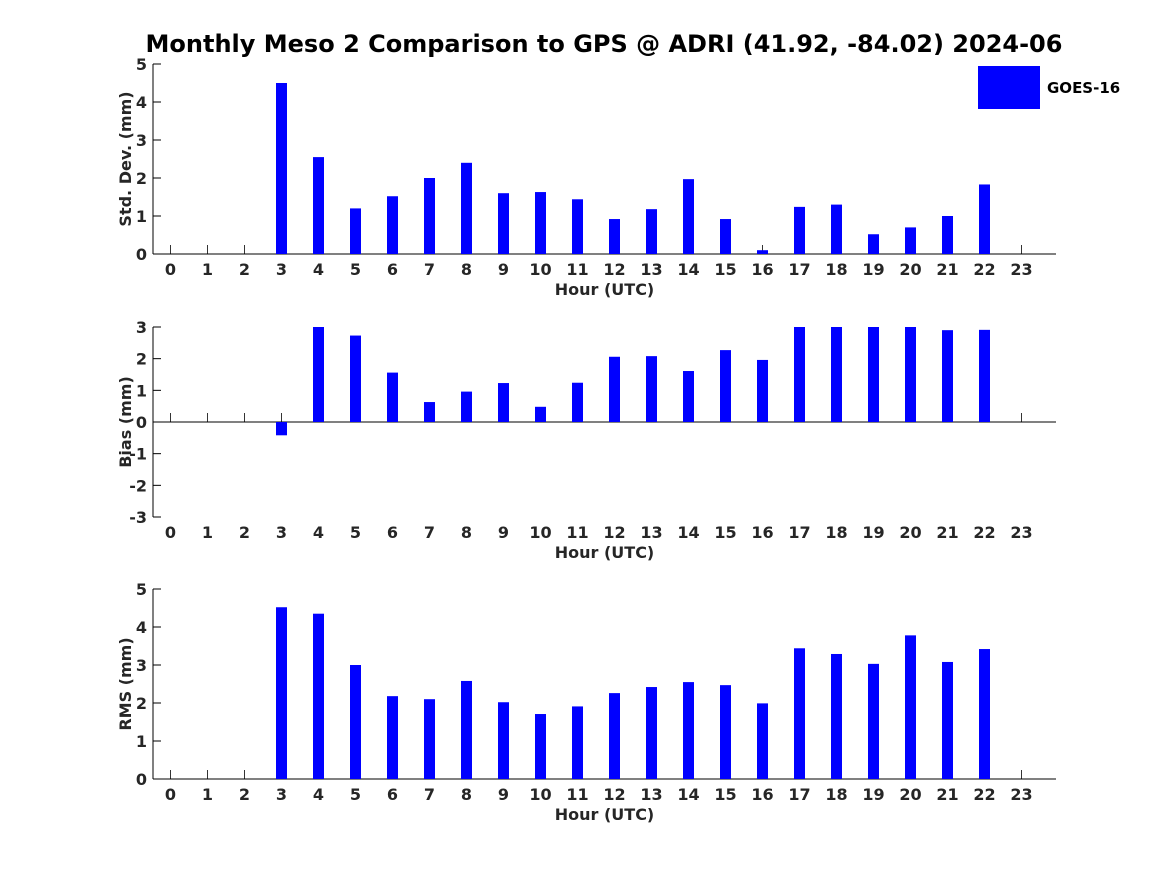  What do you see at coordinates (725, 794) in the screenshot?
I see `x-tick-label: 15` at bounding box center [725, 794].